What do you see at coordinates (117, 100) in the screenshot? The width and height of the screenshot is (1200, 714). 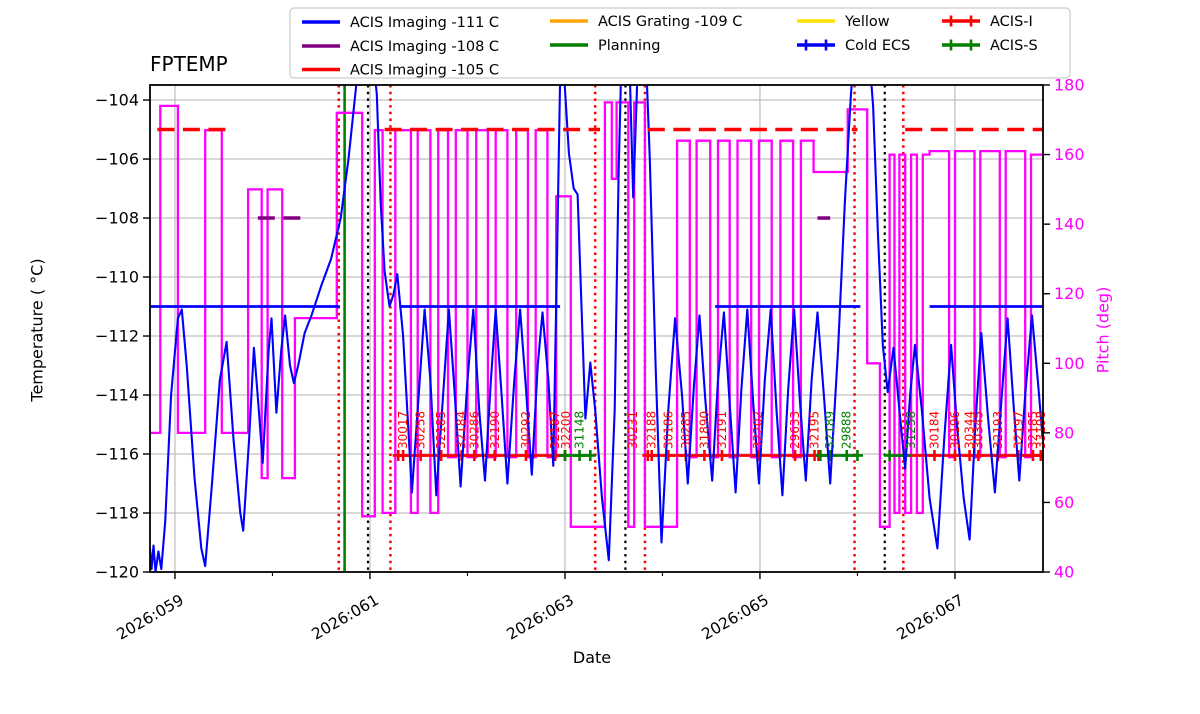 I see `temp-tick-label: −104` at bounding box center [117, 100].